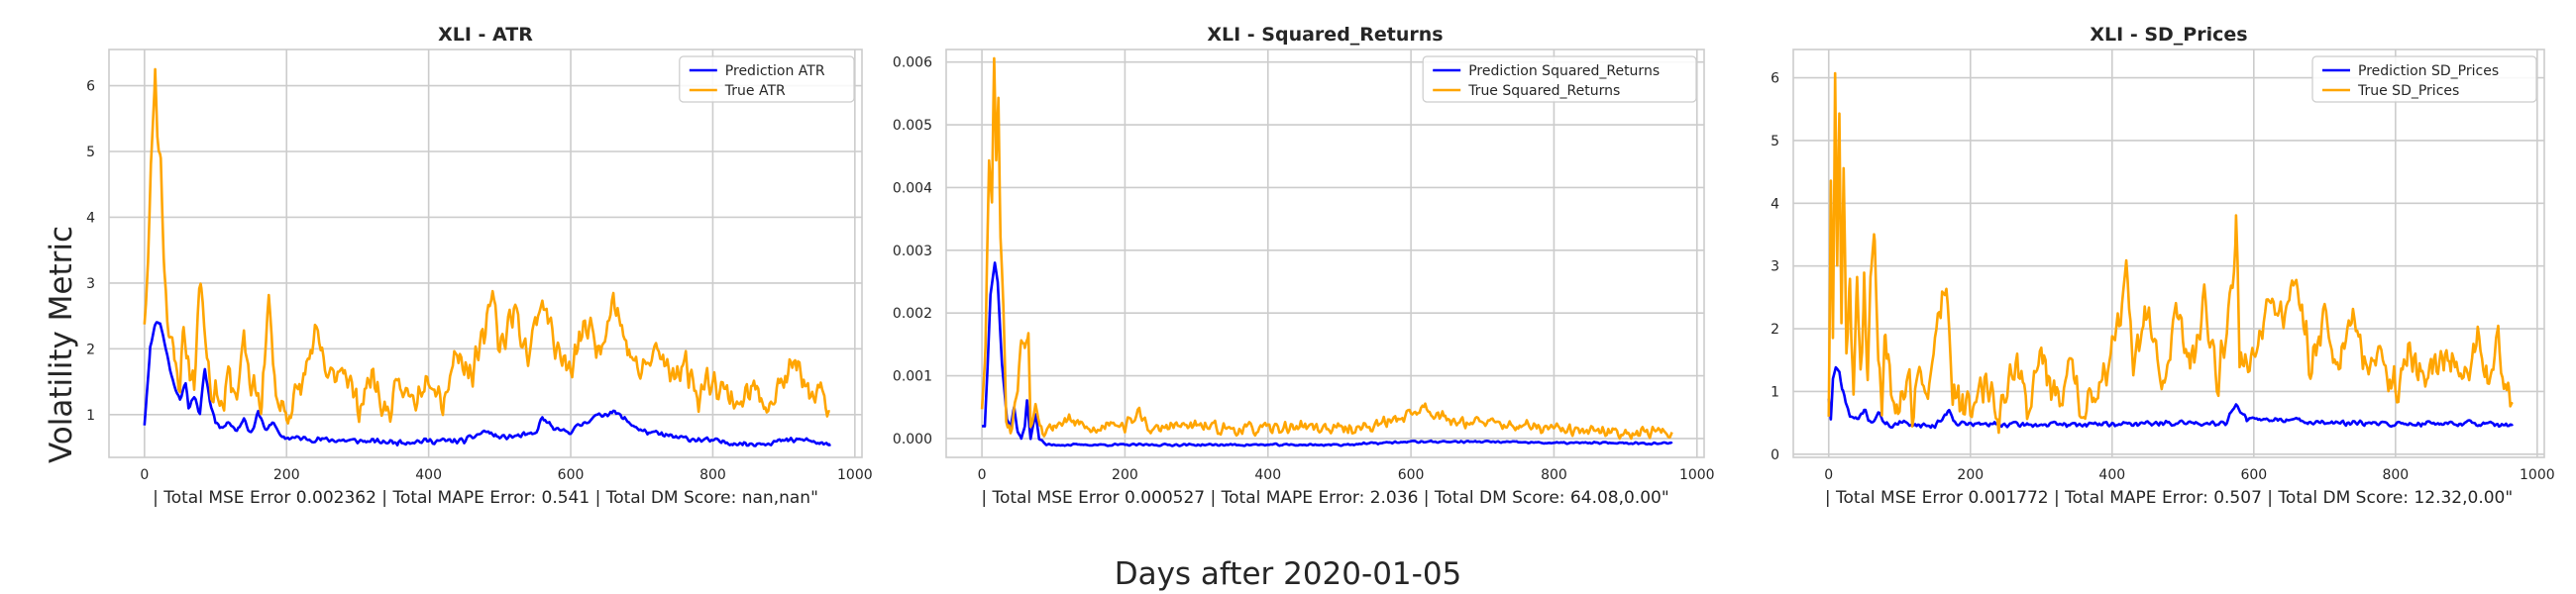 This screenshot has height=594, width=2576. What do you see at coordinates (912, 252) in the screenshot?
I see `y-tick-label: 0.003` at bounding box center [912, 252].